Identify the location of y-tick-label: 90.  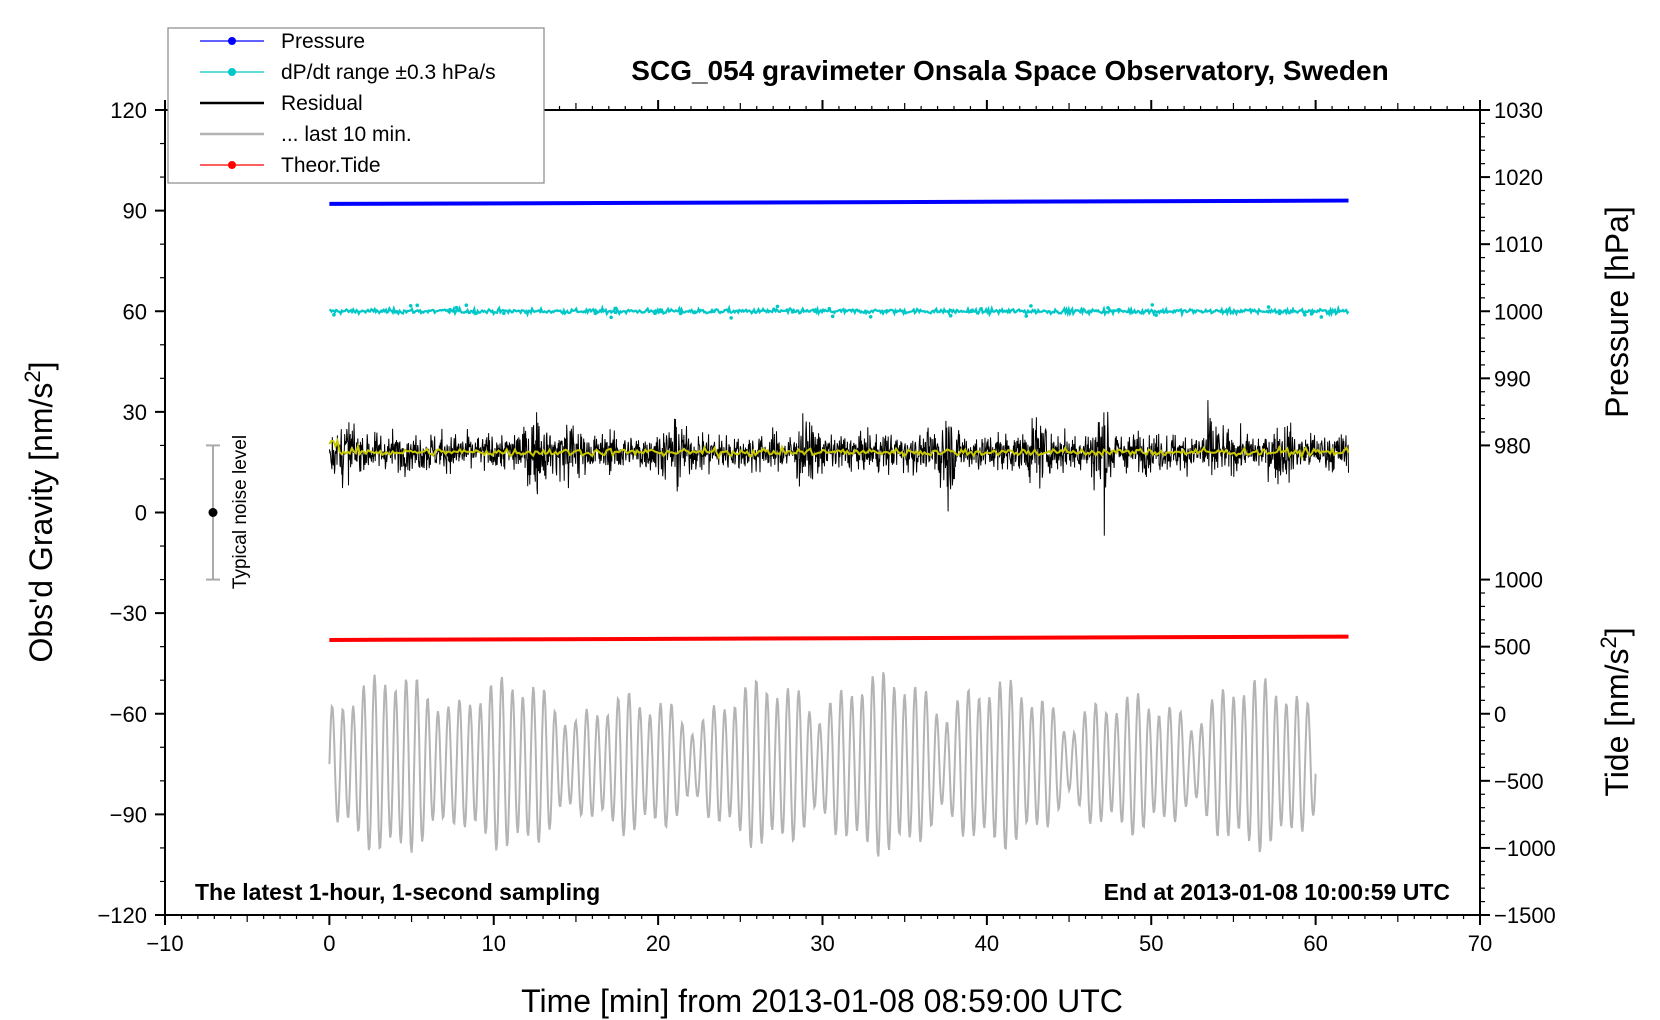
(135, 211).